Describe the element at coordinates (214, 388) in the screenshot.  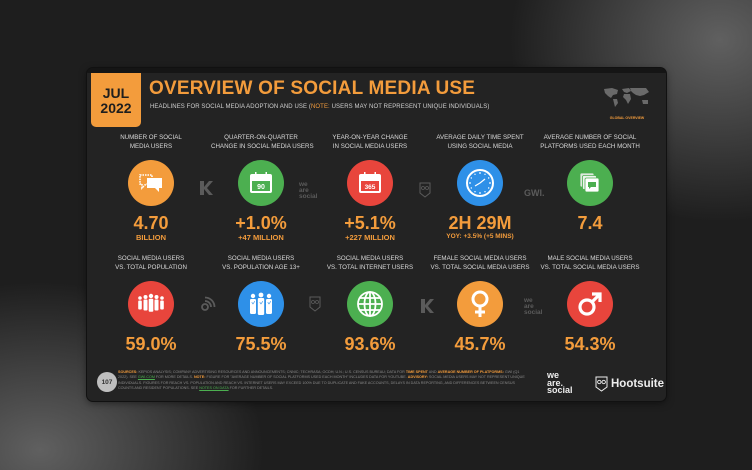
I see `notes-on-data-link: NOTES ON DATA` at that location.